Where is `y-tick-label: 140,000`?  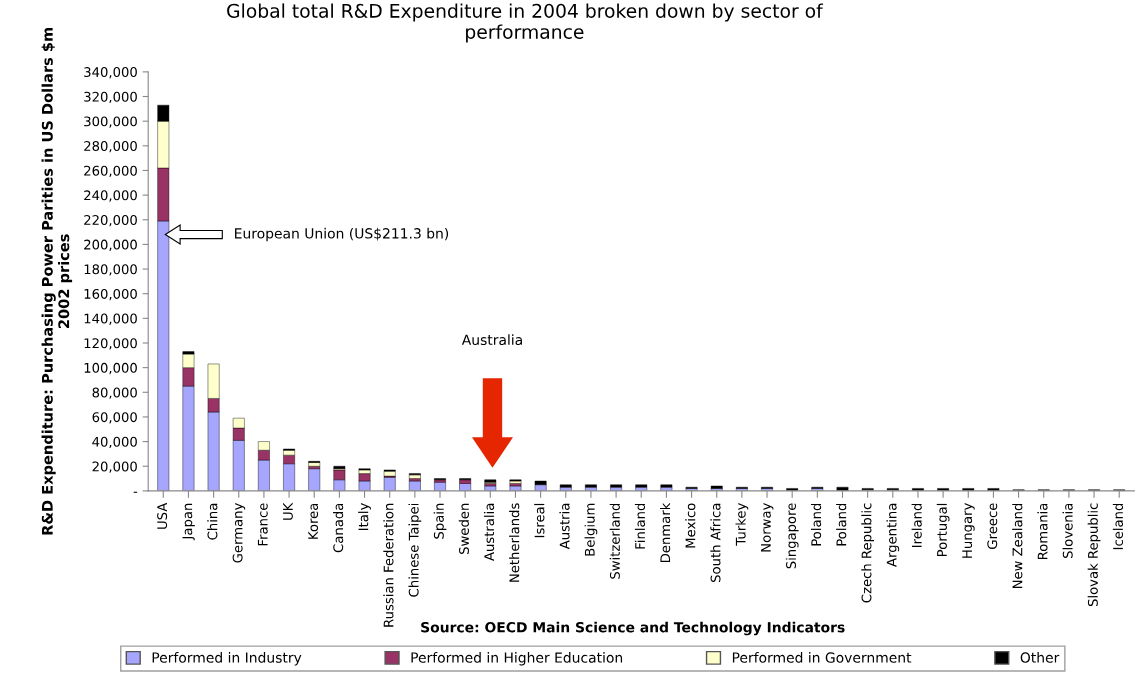 y-tick-label: 140,000 is located at coordinates (110, 319).